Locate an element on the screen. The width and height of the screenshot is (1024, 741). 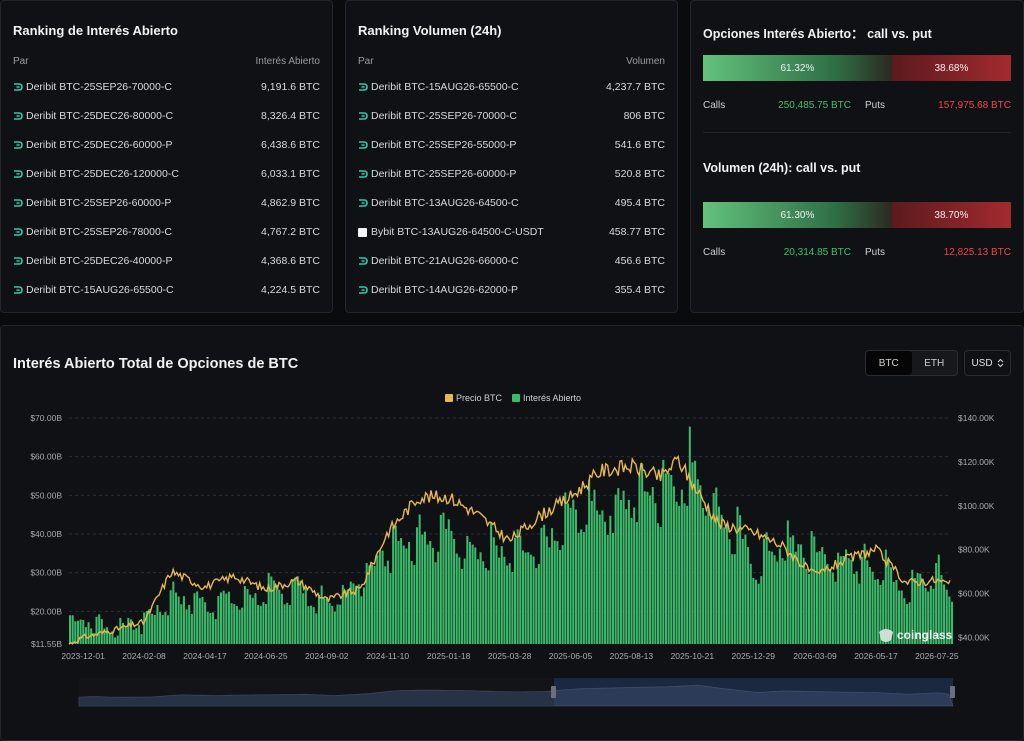
pair-cell: Deribit BTC-21AUG26-66000-C is located at coordinates (438, 261).